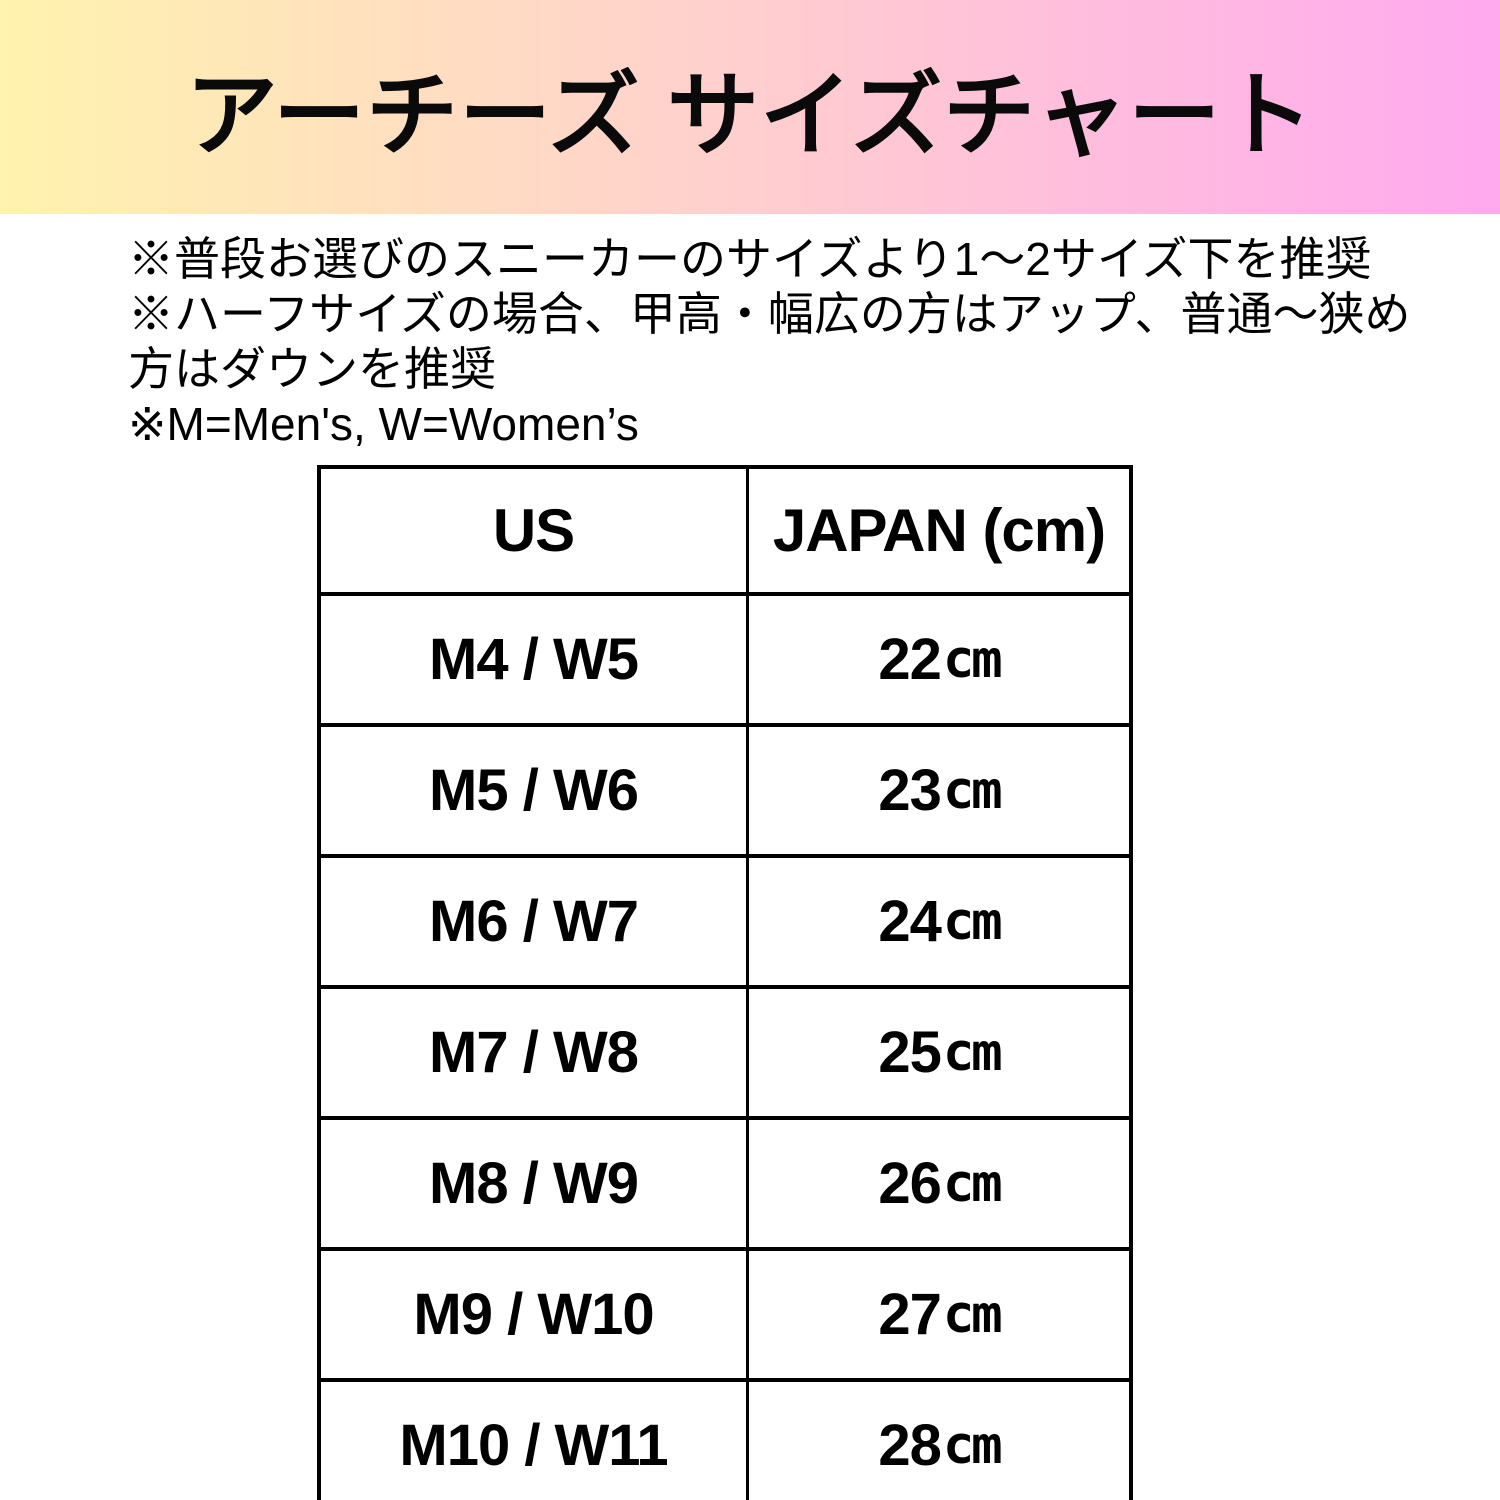  Describe the element at coordinates (910, 1052) in the screenshot. I see `japan-size-value: 25` at that location.